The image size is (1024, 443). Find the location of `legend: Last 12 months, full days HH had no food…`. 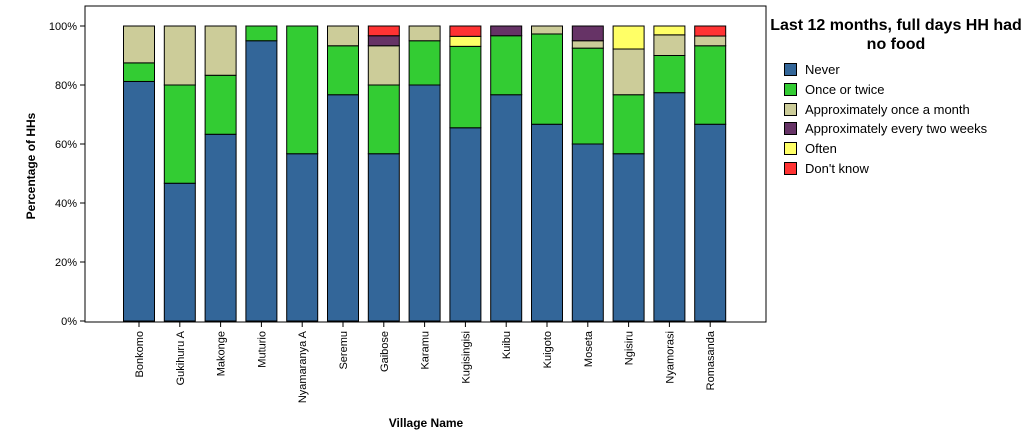

legend: Last 12 months, full days HH had no food… is located at coordinates (896, 97).